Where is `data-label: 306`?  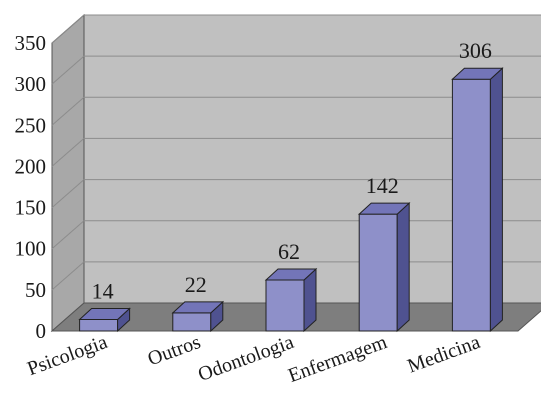
data-label: 306 is located at coordinates (475, 50).